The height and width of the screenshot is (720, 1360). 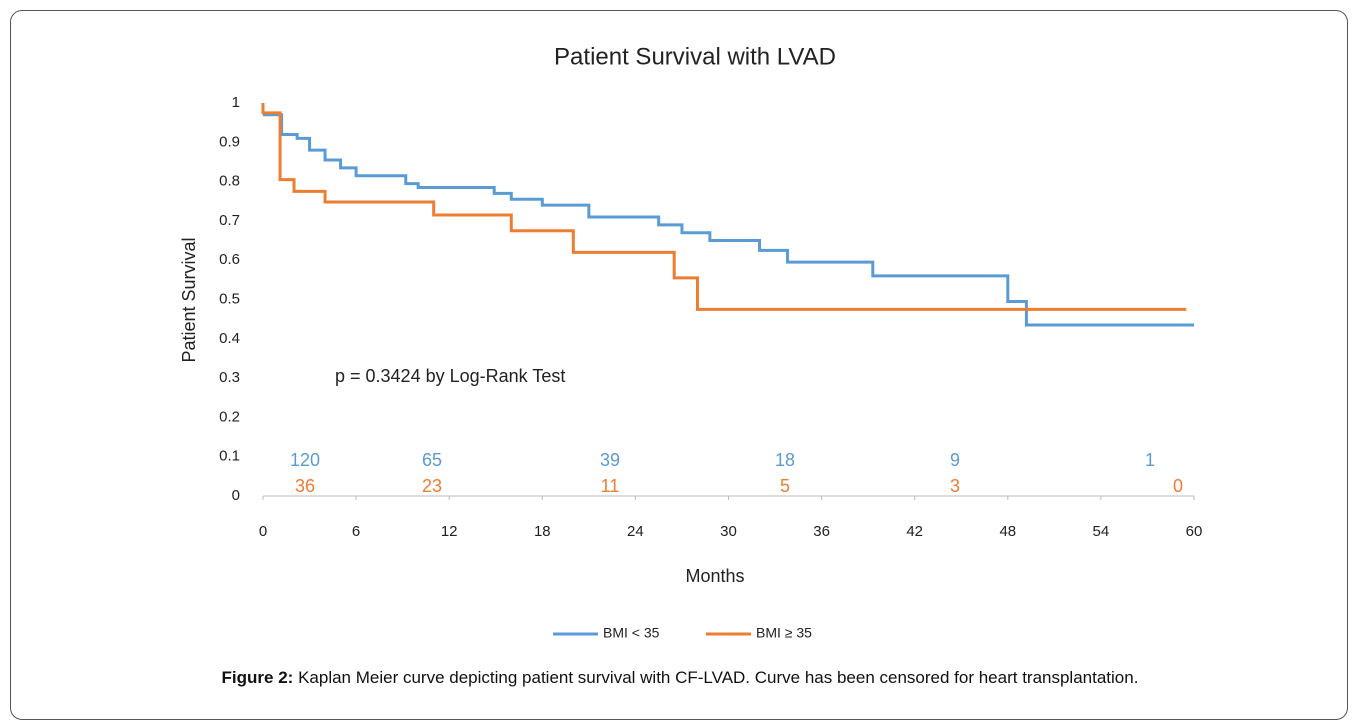 What do you see at coordinates (432, 486) in the screenshot?
I see `at-risk-count: 23` at bounding box center [432, 486].